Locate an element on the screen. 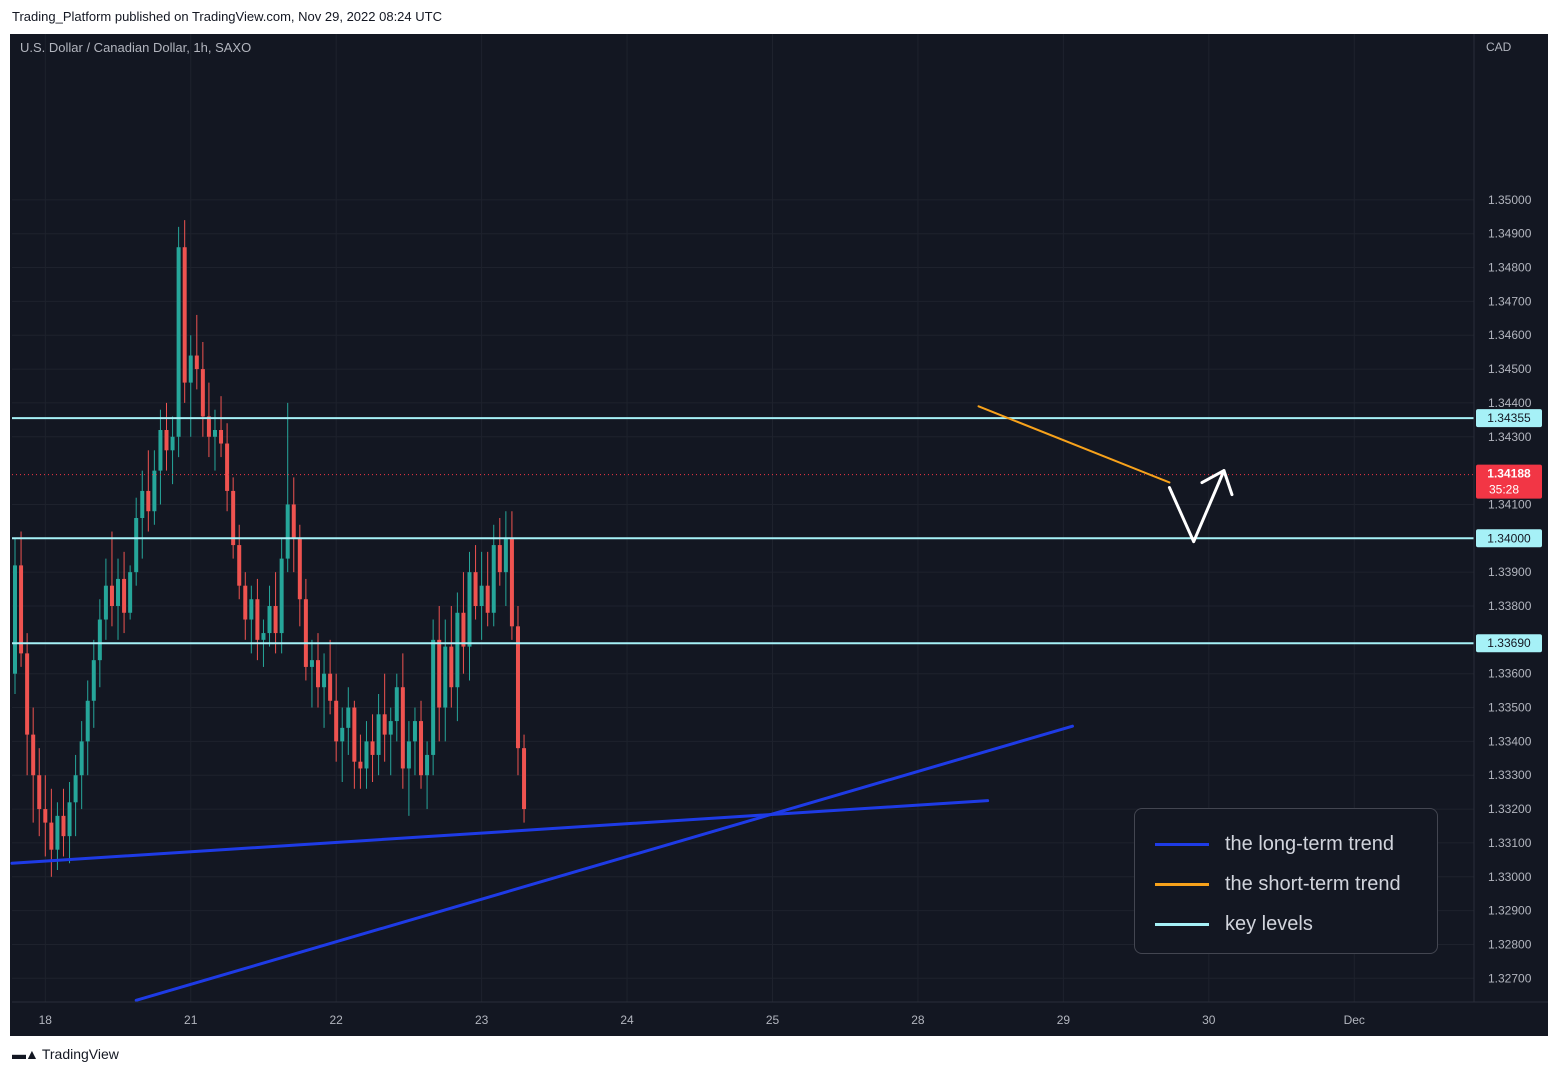 The width and height of the screenshot is (1560, 1076). price-tick-label: 1.33200 is located at coordinates (1510, 809).